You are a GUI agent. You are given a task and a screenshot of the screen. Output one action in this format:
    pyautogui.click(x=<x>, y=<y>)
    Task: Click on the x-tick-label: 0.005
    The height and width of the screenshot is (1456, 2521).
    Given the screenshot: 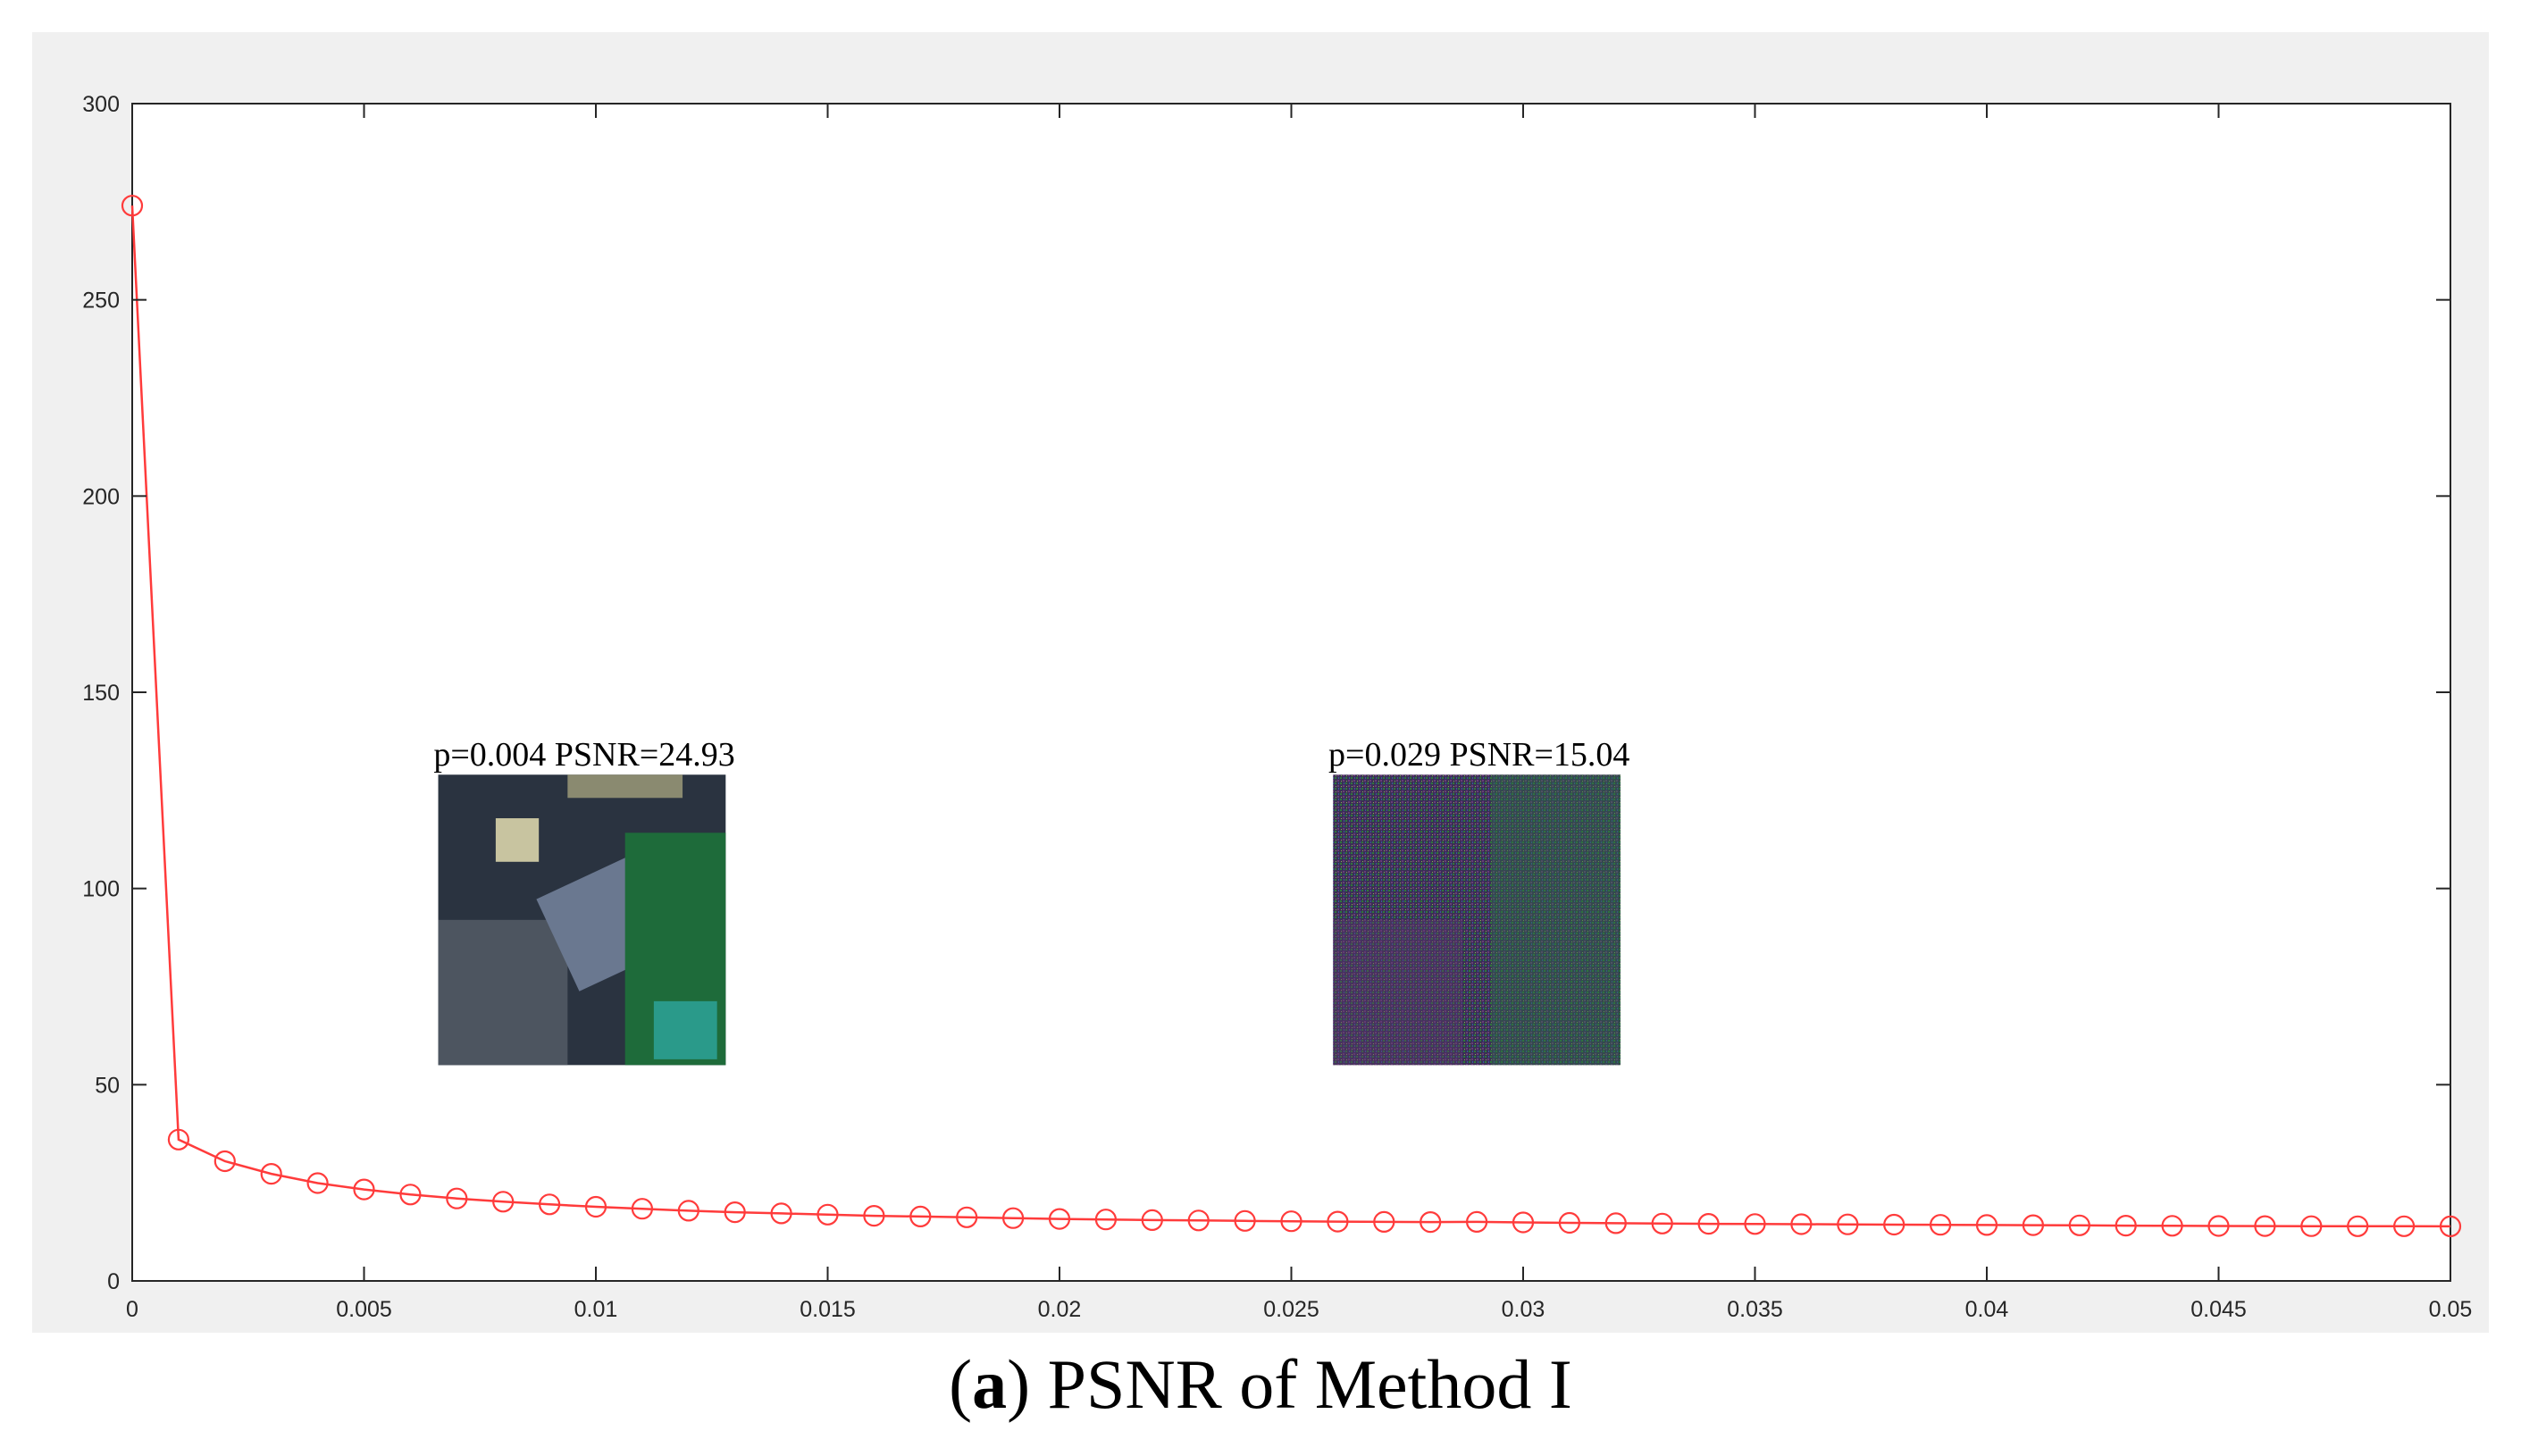 What is the action you would take?
    pyautogui.click(x=364, y=1309)
    